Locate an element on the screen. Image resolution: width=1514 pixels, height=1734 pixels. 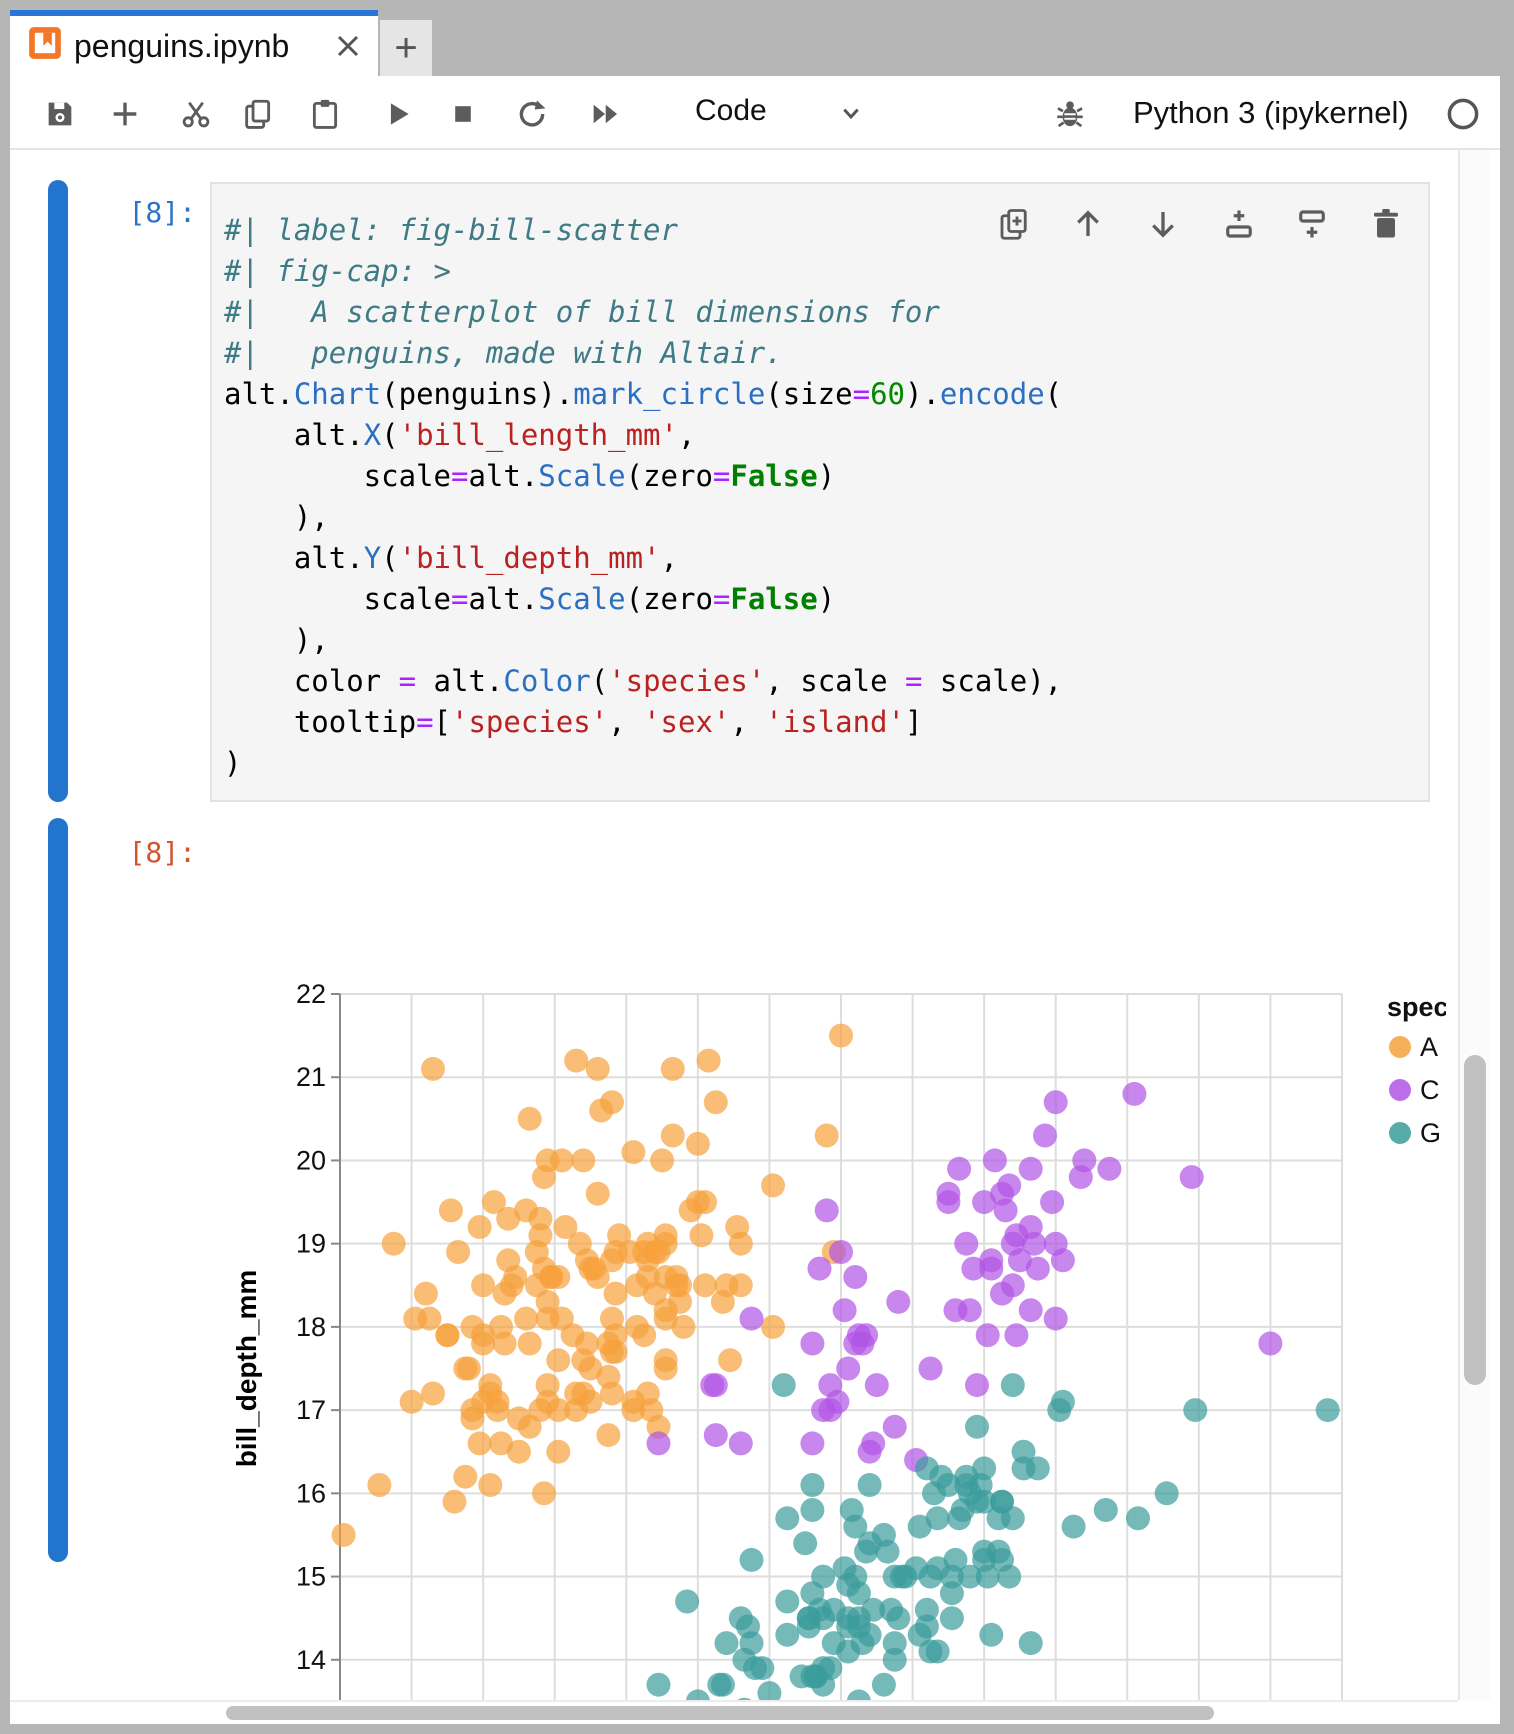
move-cell-up-button is located at coordinates (1088, 224).